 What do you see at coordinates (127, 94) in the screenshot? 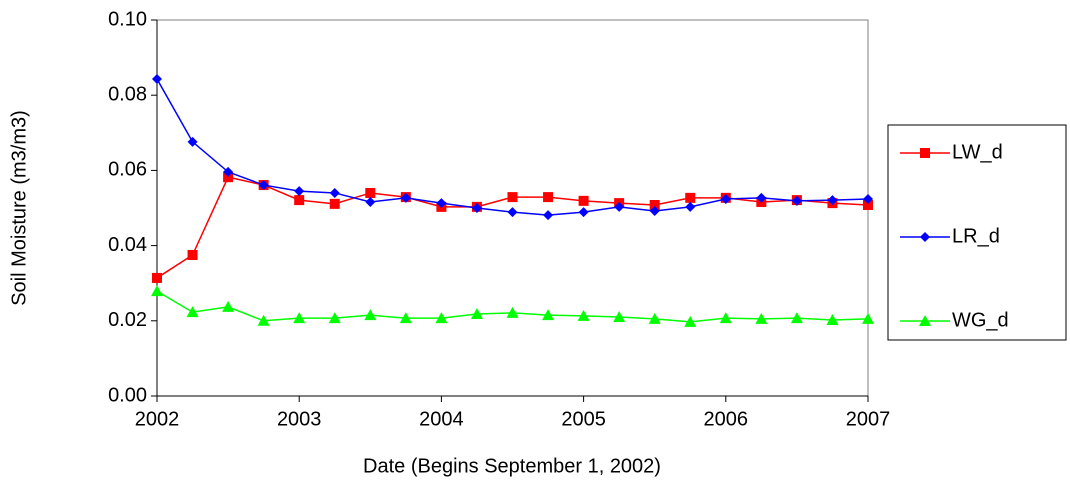
I see `y-tick-label: 0.08` at bounding box center [127, 94].